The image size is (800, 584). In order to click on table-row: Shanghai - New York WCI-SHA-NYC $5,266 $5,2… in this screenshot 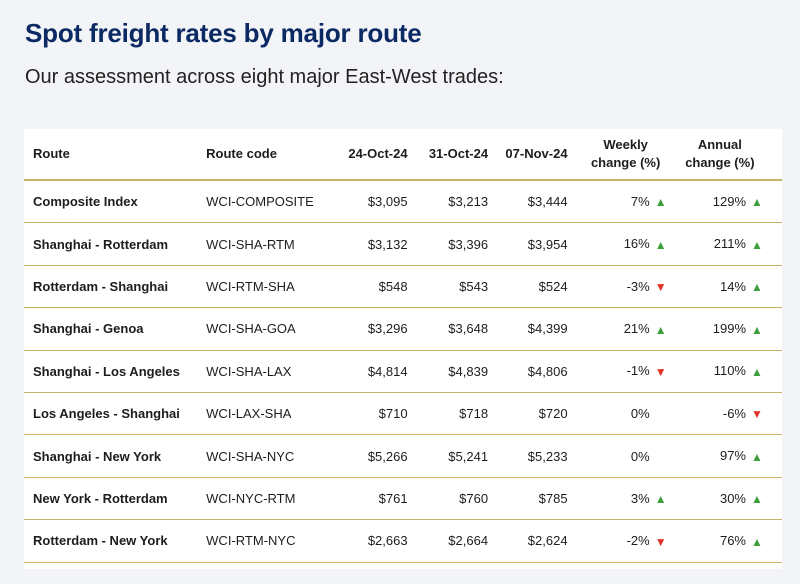, I will do `click(403, 456)`.